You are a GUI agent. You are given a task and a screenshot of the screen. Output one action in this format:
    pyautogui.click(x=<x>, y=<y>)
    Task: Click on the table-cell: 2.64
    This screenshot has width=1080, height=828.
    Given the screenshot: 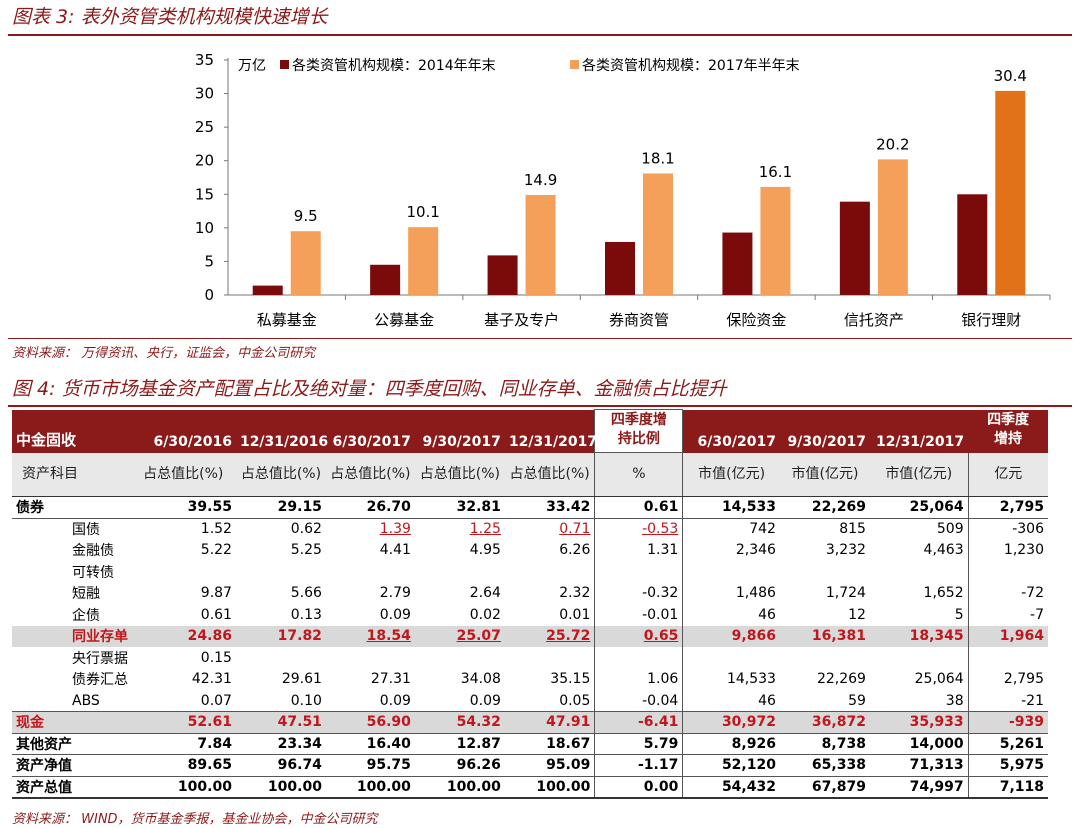 What is the action you would take?
    pyautogui.click(x=485, y=593)
    